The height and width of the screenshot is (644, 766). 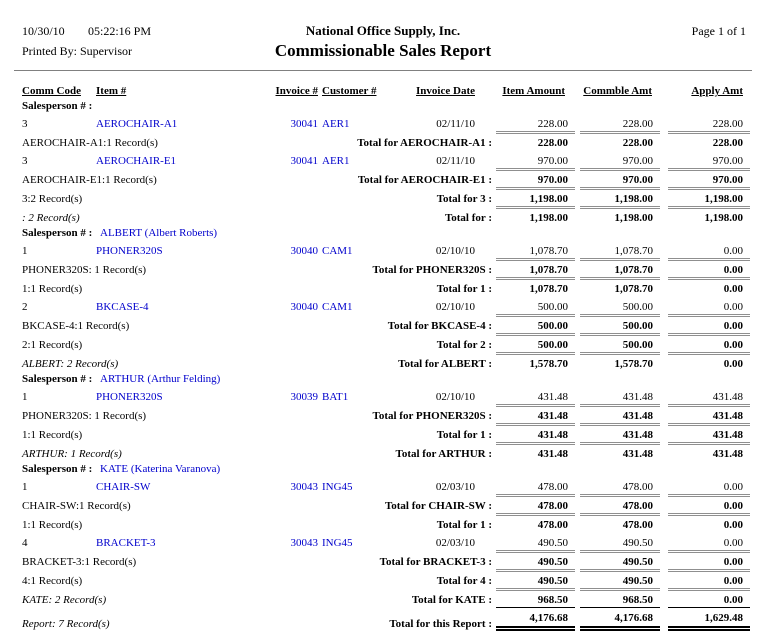 What do you see at coordinates (445, 91) in the screenshot?
I see `column-header-invoice-date: Invoice Date` at bounding box center [445, 91].